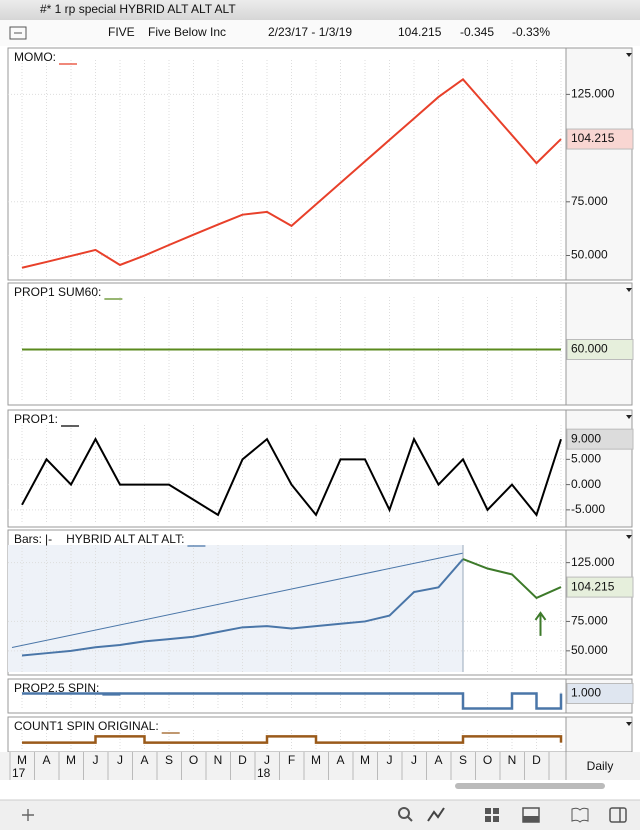  Describe the element at coordinates (580, 815) in the screenshot. I see `book-button` at that location.